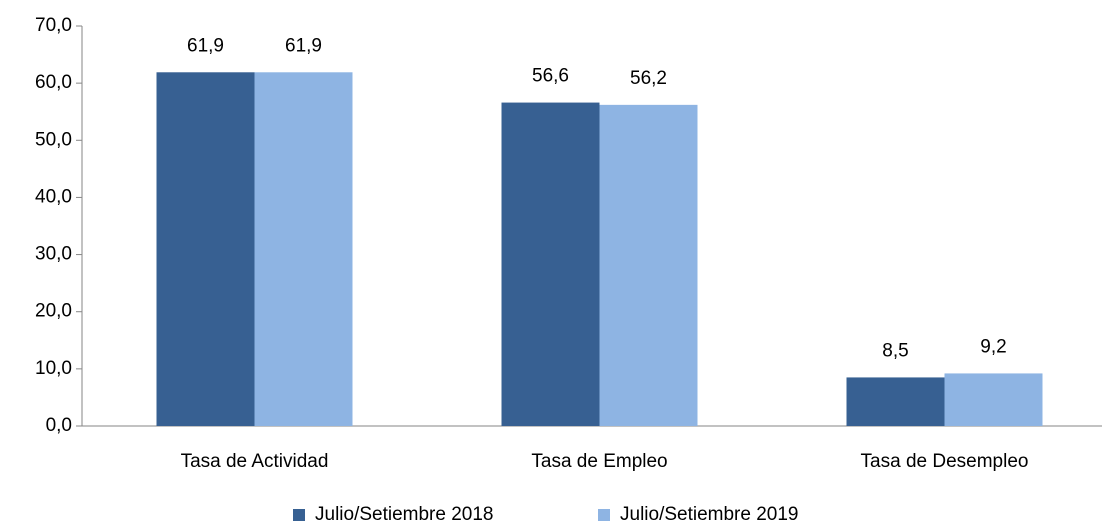  Describe the element at coordinates (895, 350) in the screenshot. I see `value-label: 8,5` at that location.